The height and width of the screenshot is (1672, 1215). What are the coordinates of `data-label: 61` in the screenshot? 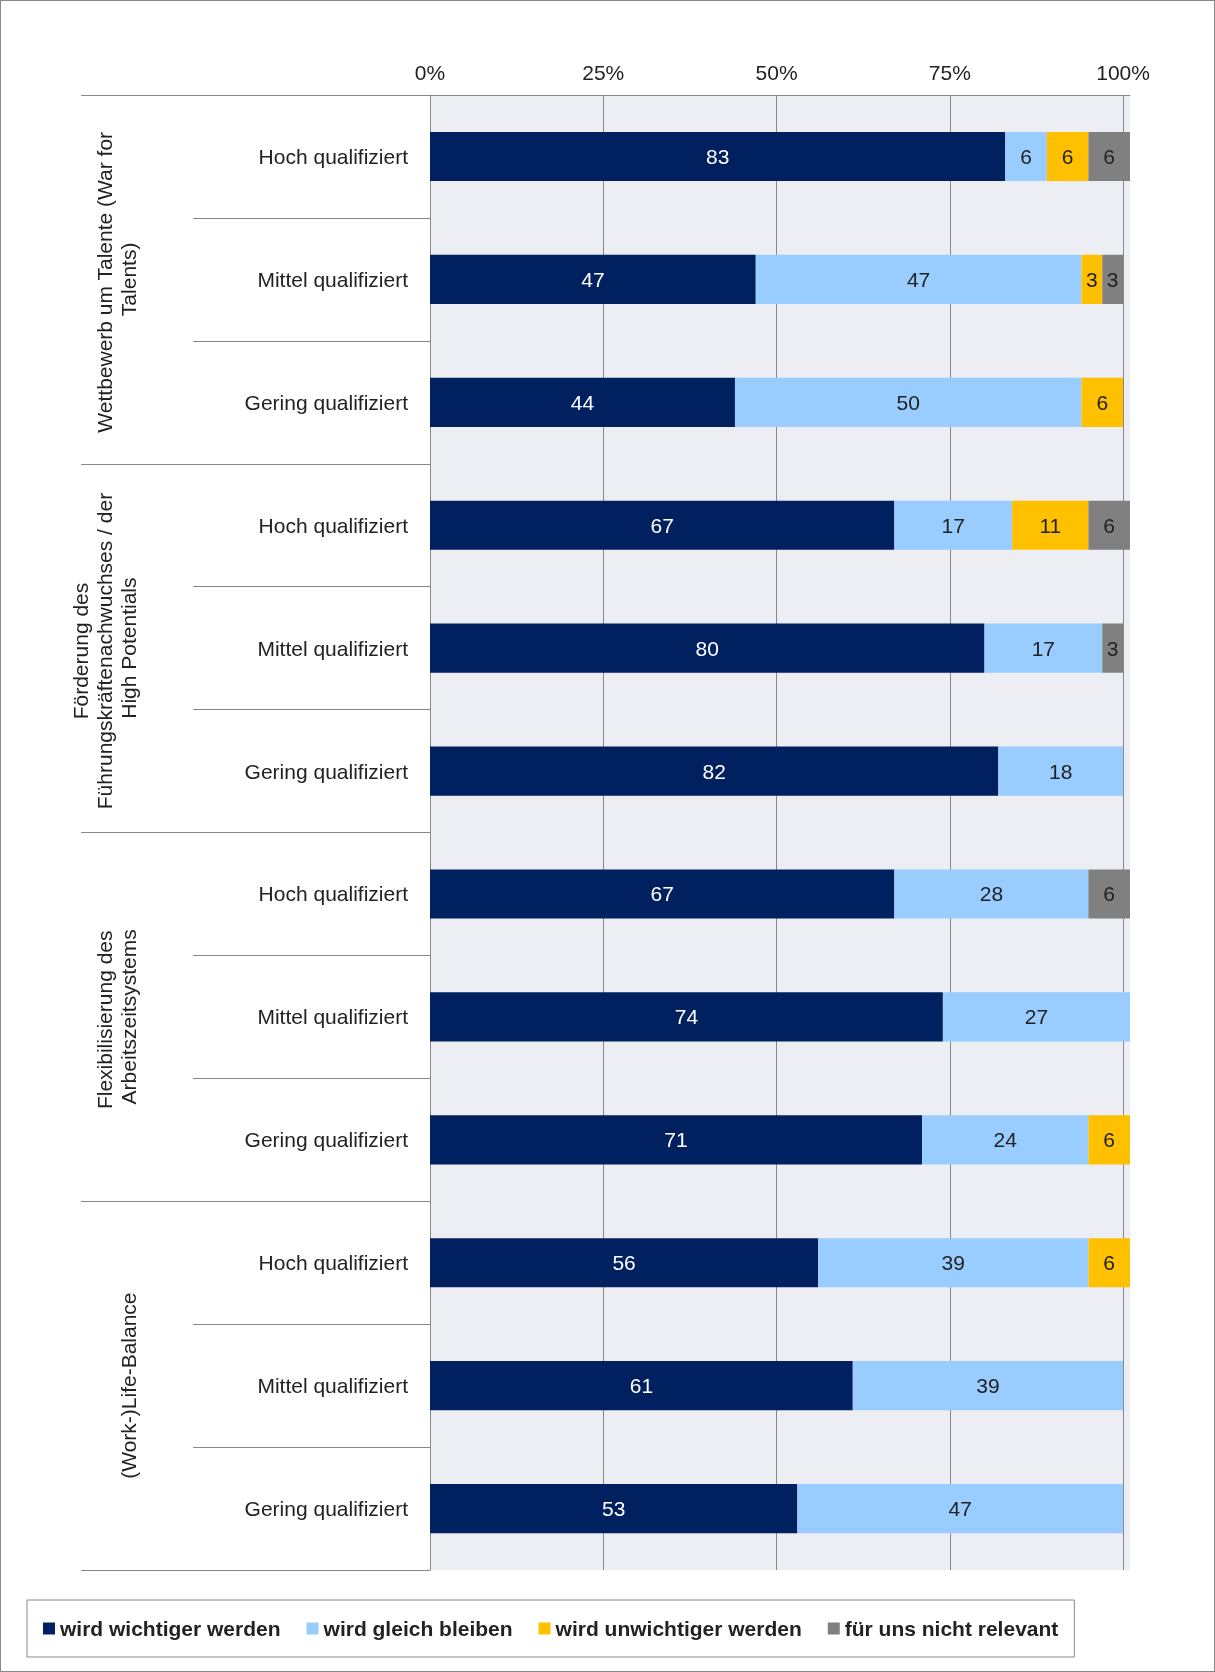 It's located at (641, 1386).